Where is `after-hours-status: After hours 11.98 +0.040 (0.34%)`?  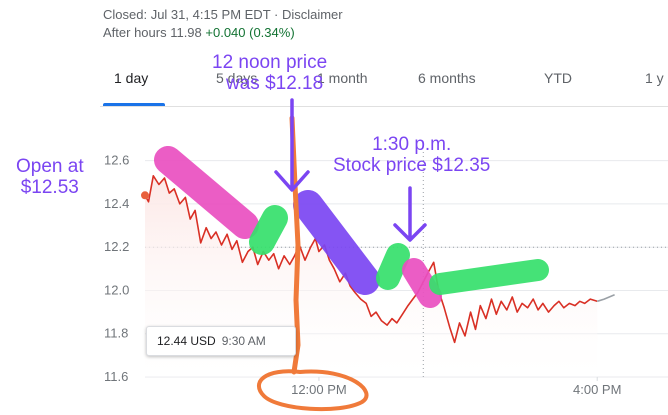 after-hours-status: After hours 11.98 +0.040 (0.34%) is located at coordinates (199, 32).